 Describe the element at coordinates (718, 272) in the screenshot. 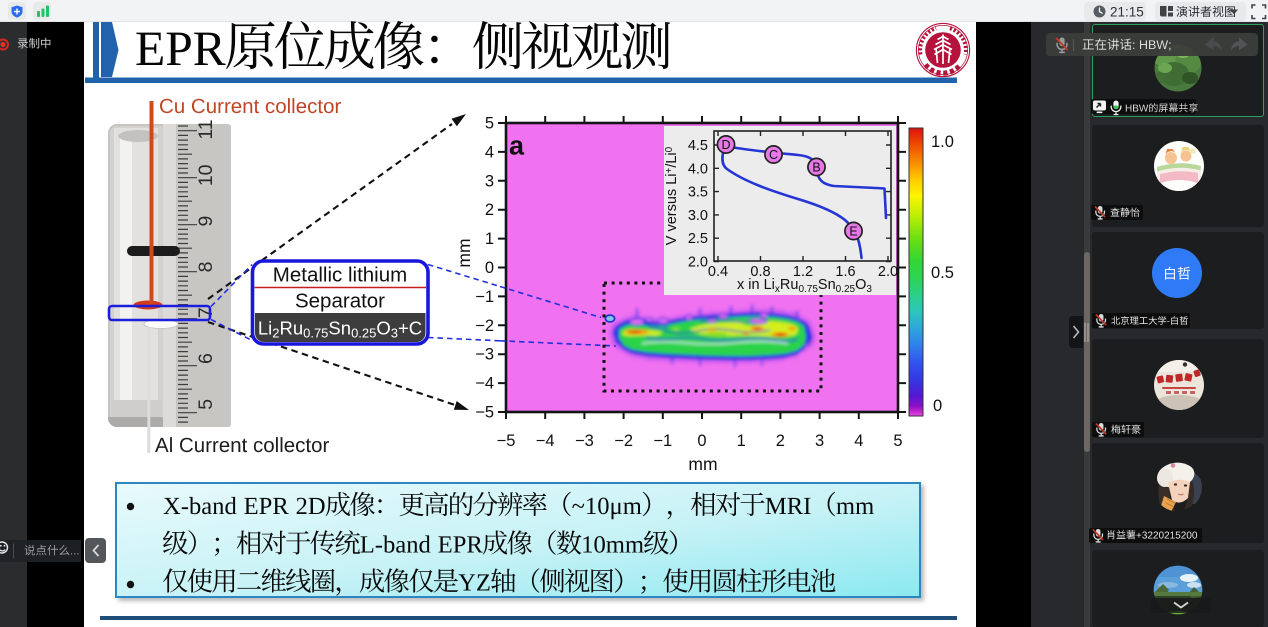

I see `svg-text: 0.4` at that location.